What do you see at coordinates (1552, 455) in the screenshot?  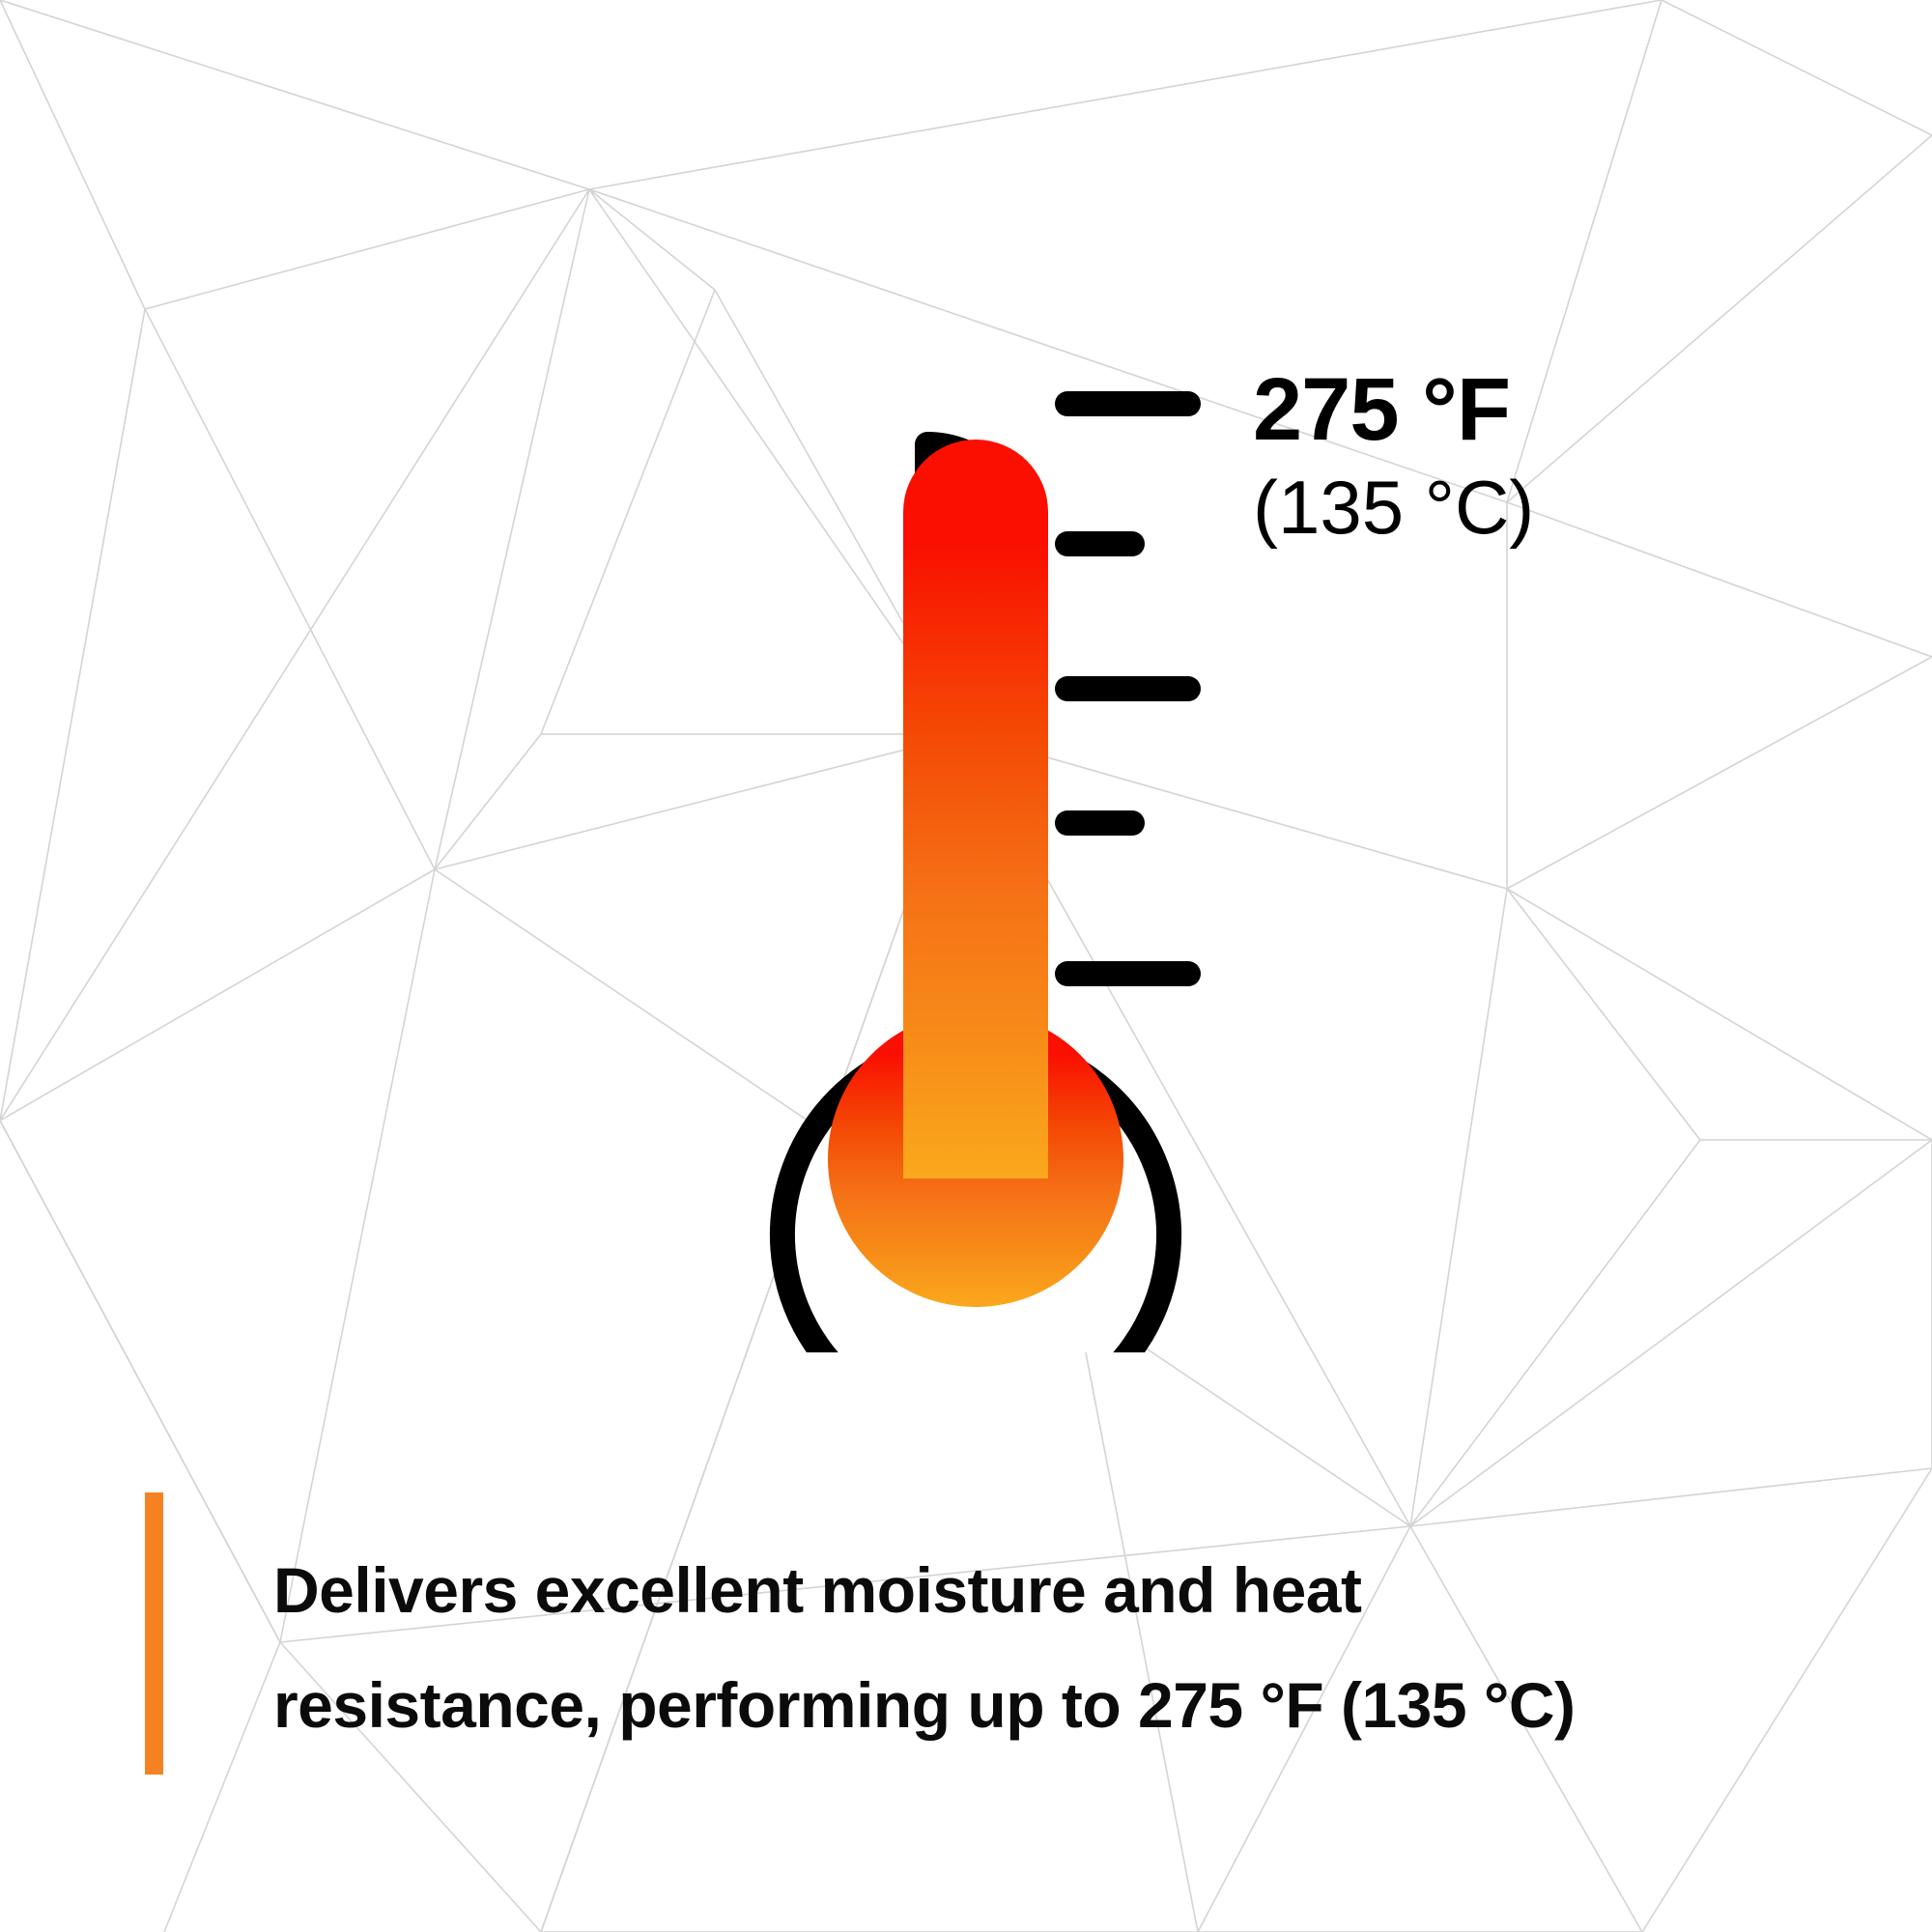 I see `temperature-readout: 275 °F (135 °C)` at bounding box center [1552, 455].